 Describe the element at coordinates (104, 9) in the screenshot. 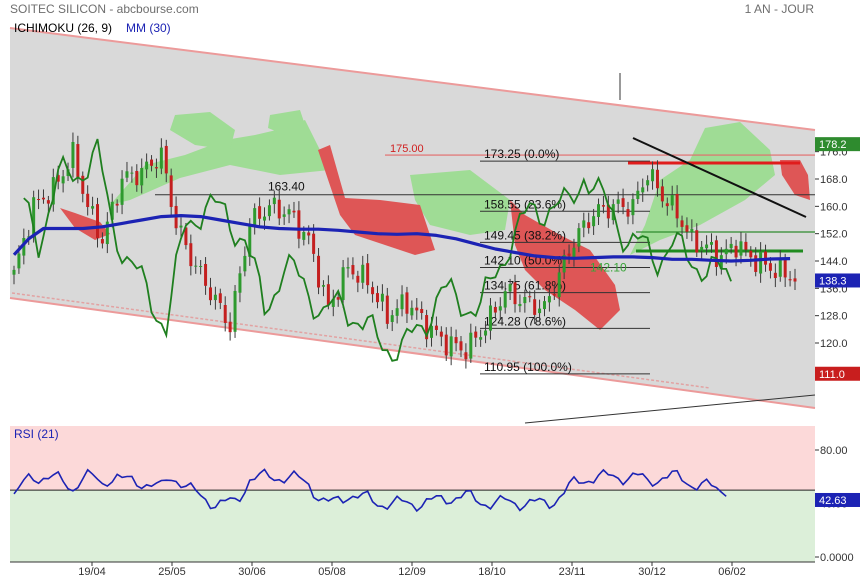

I see `instrument-title: SOITEC SILICON - abcbourse.com` at that location.